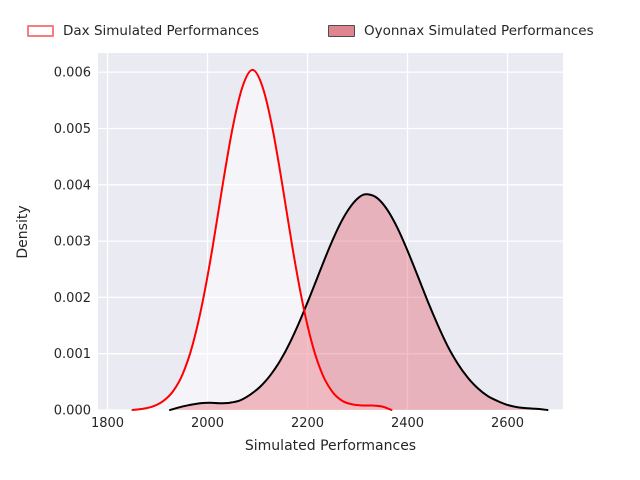  Describe the element at coordinates (72, 354) in the screenshot. I see `y-tick-label: 0.001` at that location.